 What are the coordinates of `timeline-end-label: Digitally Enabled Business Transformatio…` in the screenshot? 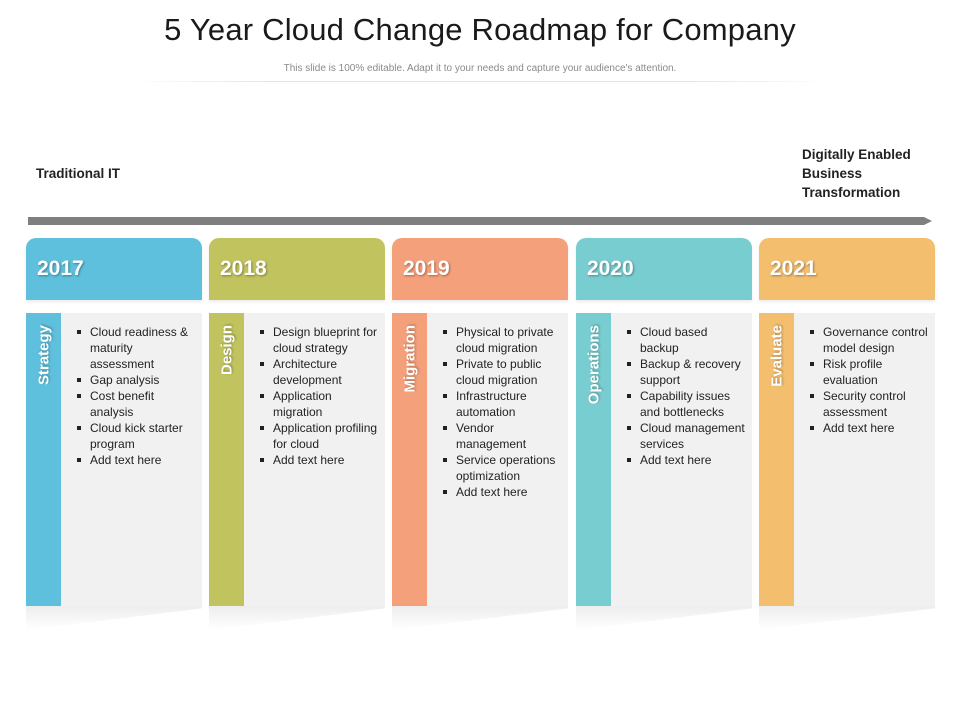 It's located at (856, 173).